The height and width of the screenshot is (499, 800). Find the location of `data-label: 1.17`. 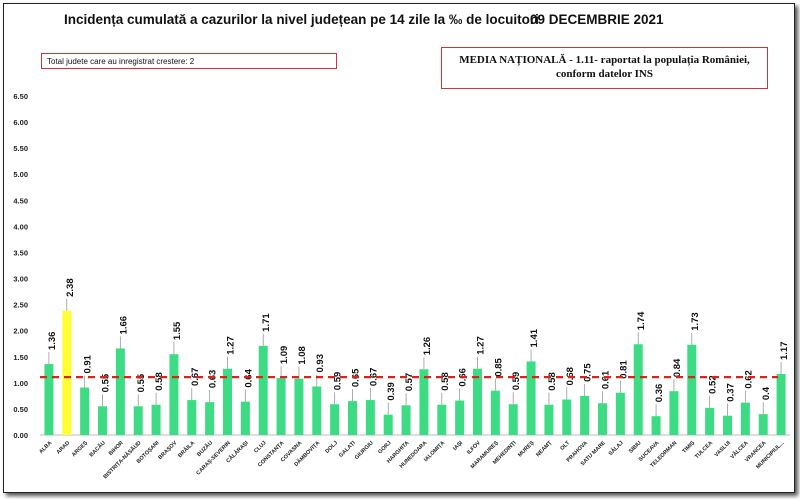

data-label: 1.17 is located at coordinates (784, 350).